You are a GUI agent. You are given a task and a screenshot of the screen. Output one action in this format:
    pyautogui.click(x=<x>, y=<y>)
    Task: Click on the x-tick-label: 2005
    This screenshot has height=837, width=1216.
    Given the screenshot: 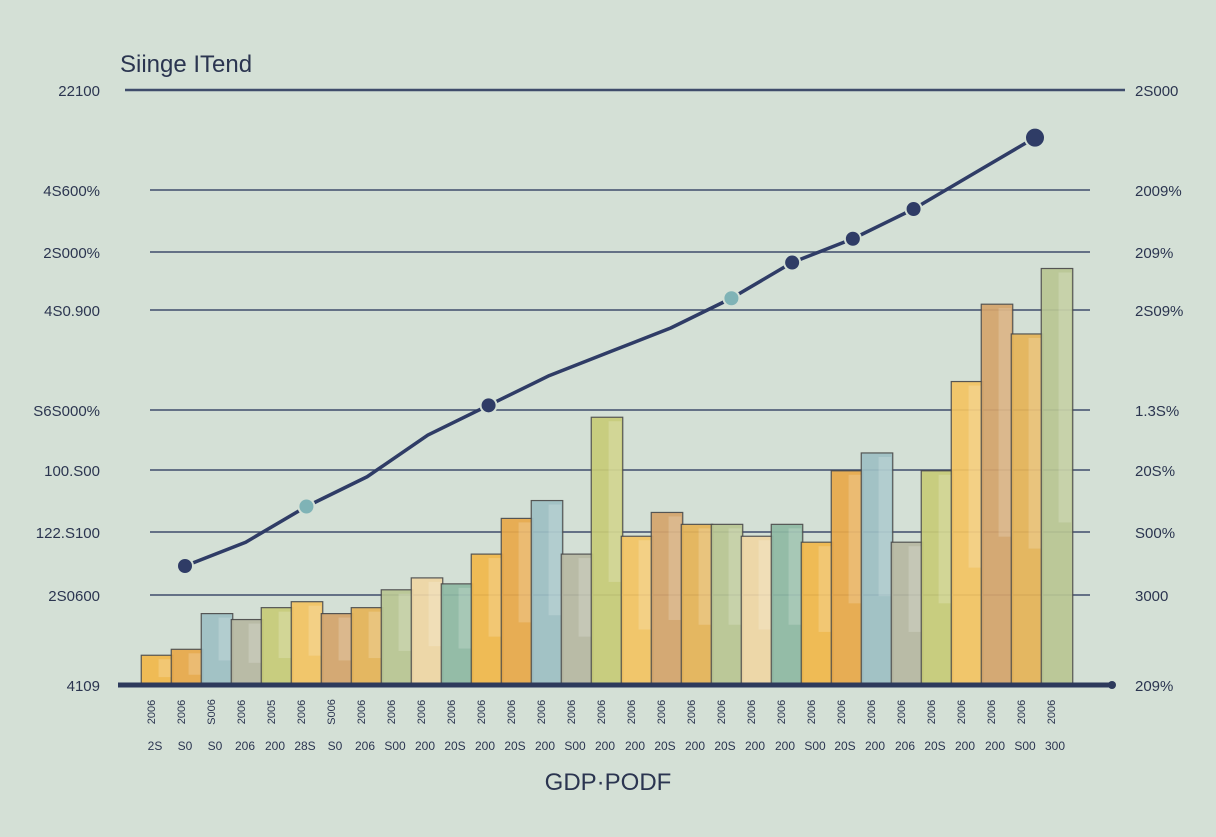 What is the action you would take?
    pyautogui.click(x=272, y=712)
    